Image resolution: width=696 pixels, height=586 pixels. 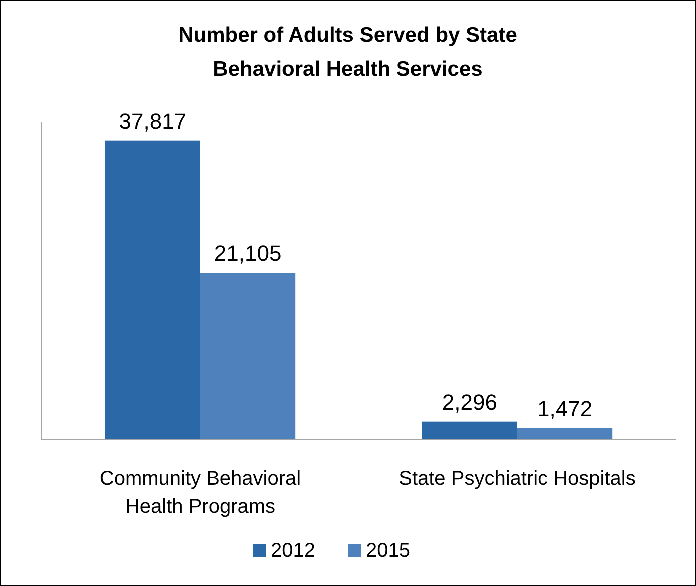 I want to click on x-tick-label: Community Behavioral Health Programs, so click(x=201, y=493).